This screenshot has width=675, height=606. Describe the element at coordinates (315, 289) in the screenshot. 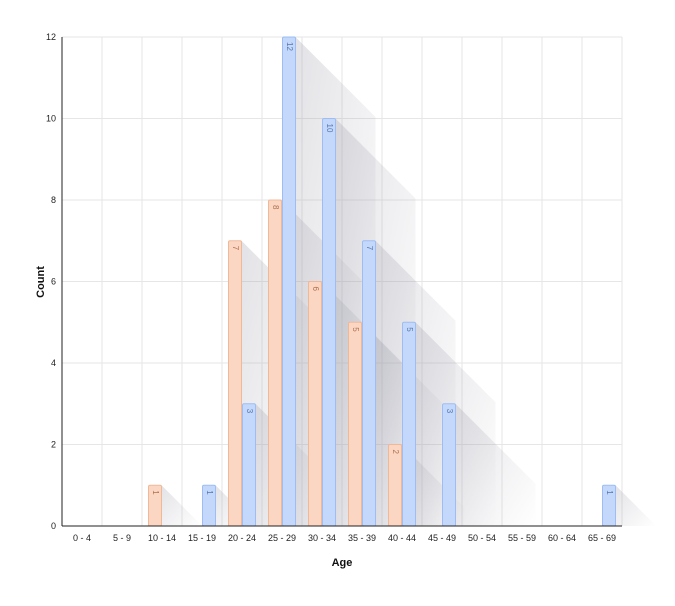

I see `bar-value-label: 6` at that location.